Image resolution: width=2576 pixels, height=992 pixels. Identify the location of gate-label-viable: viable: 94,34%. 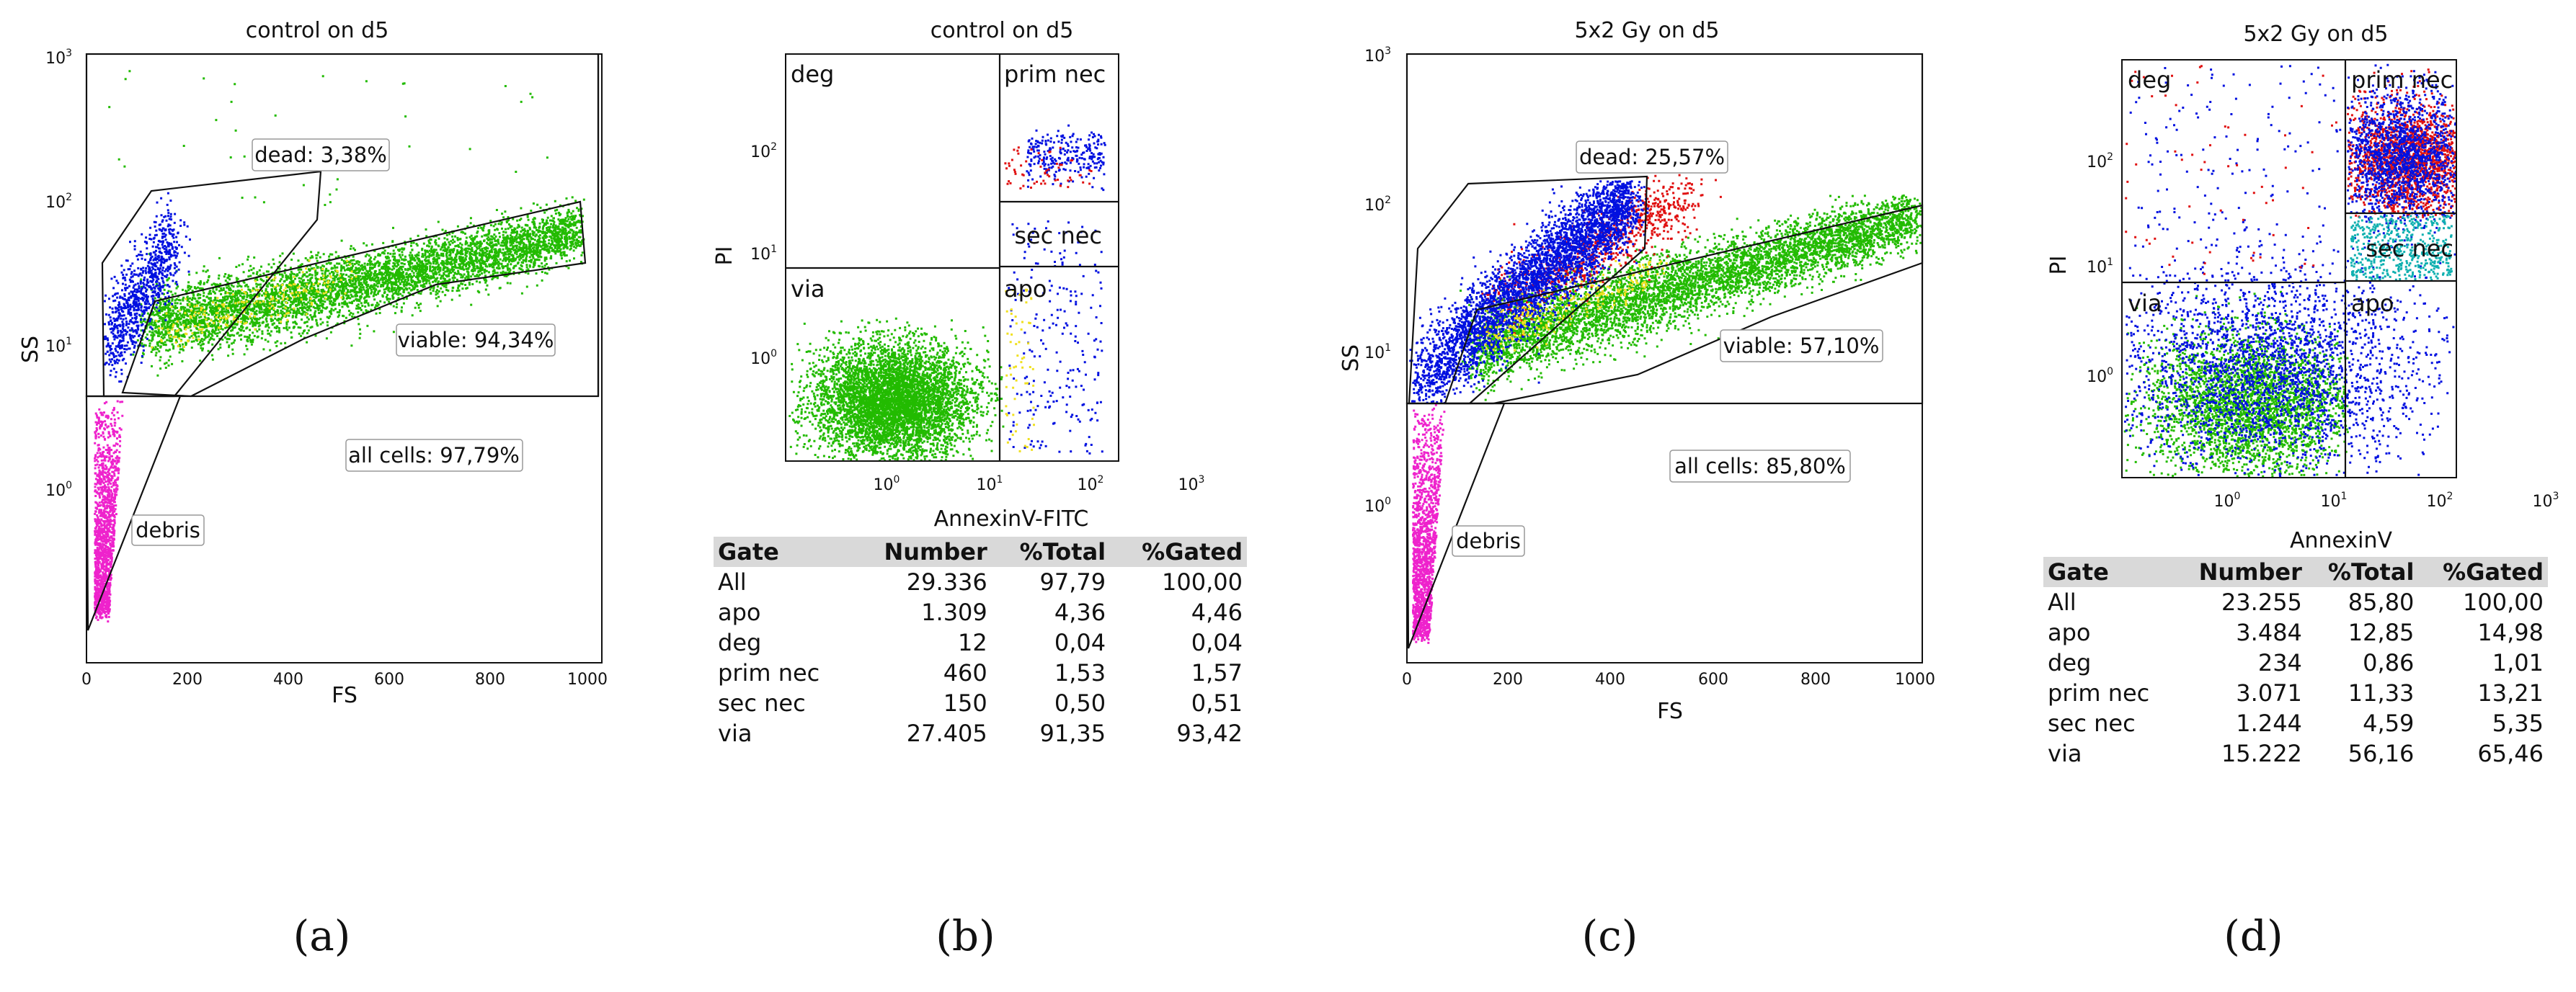
(476, 340).